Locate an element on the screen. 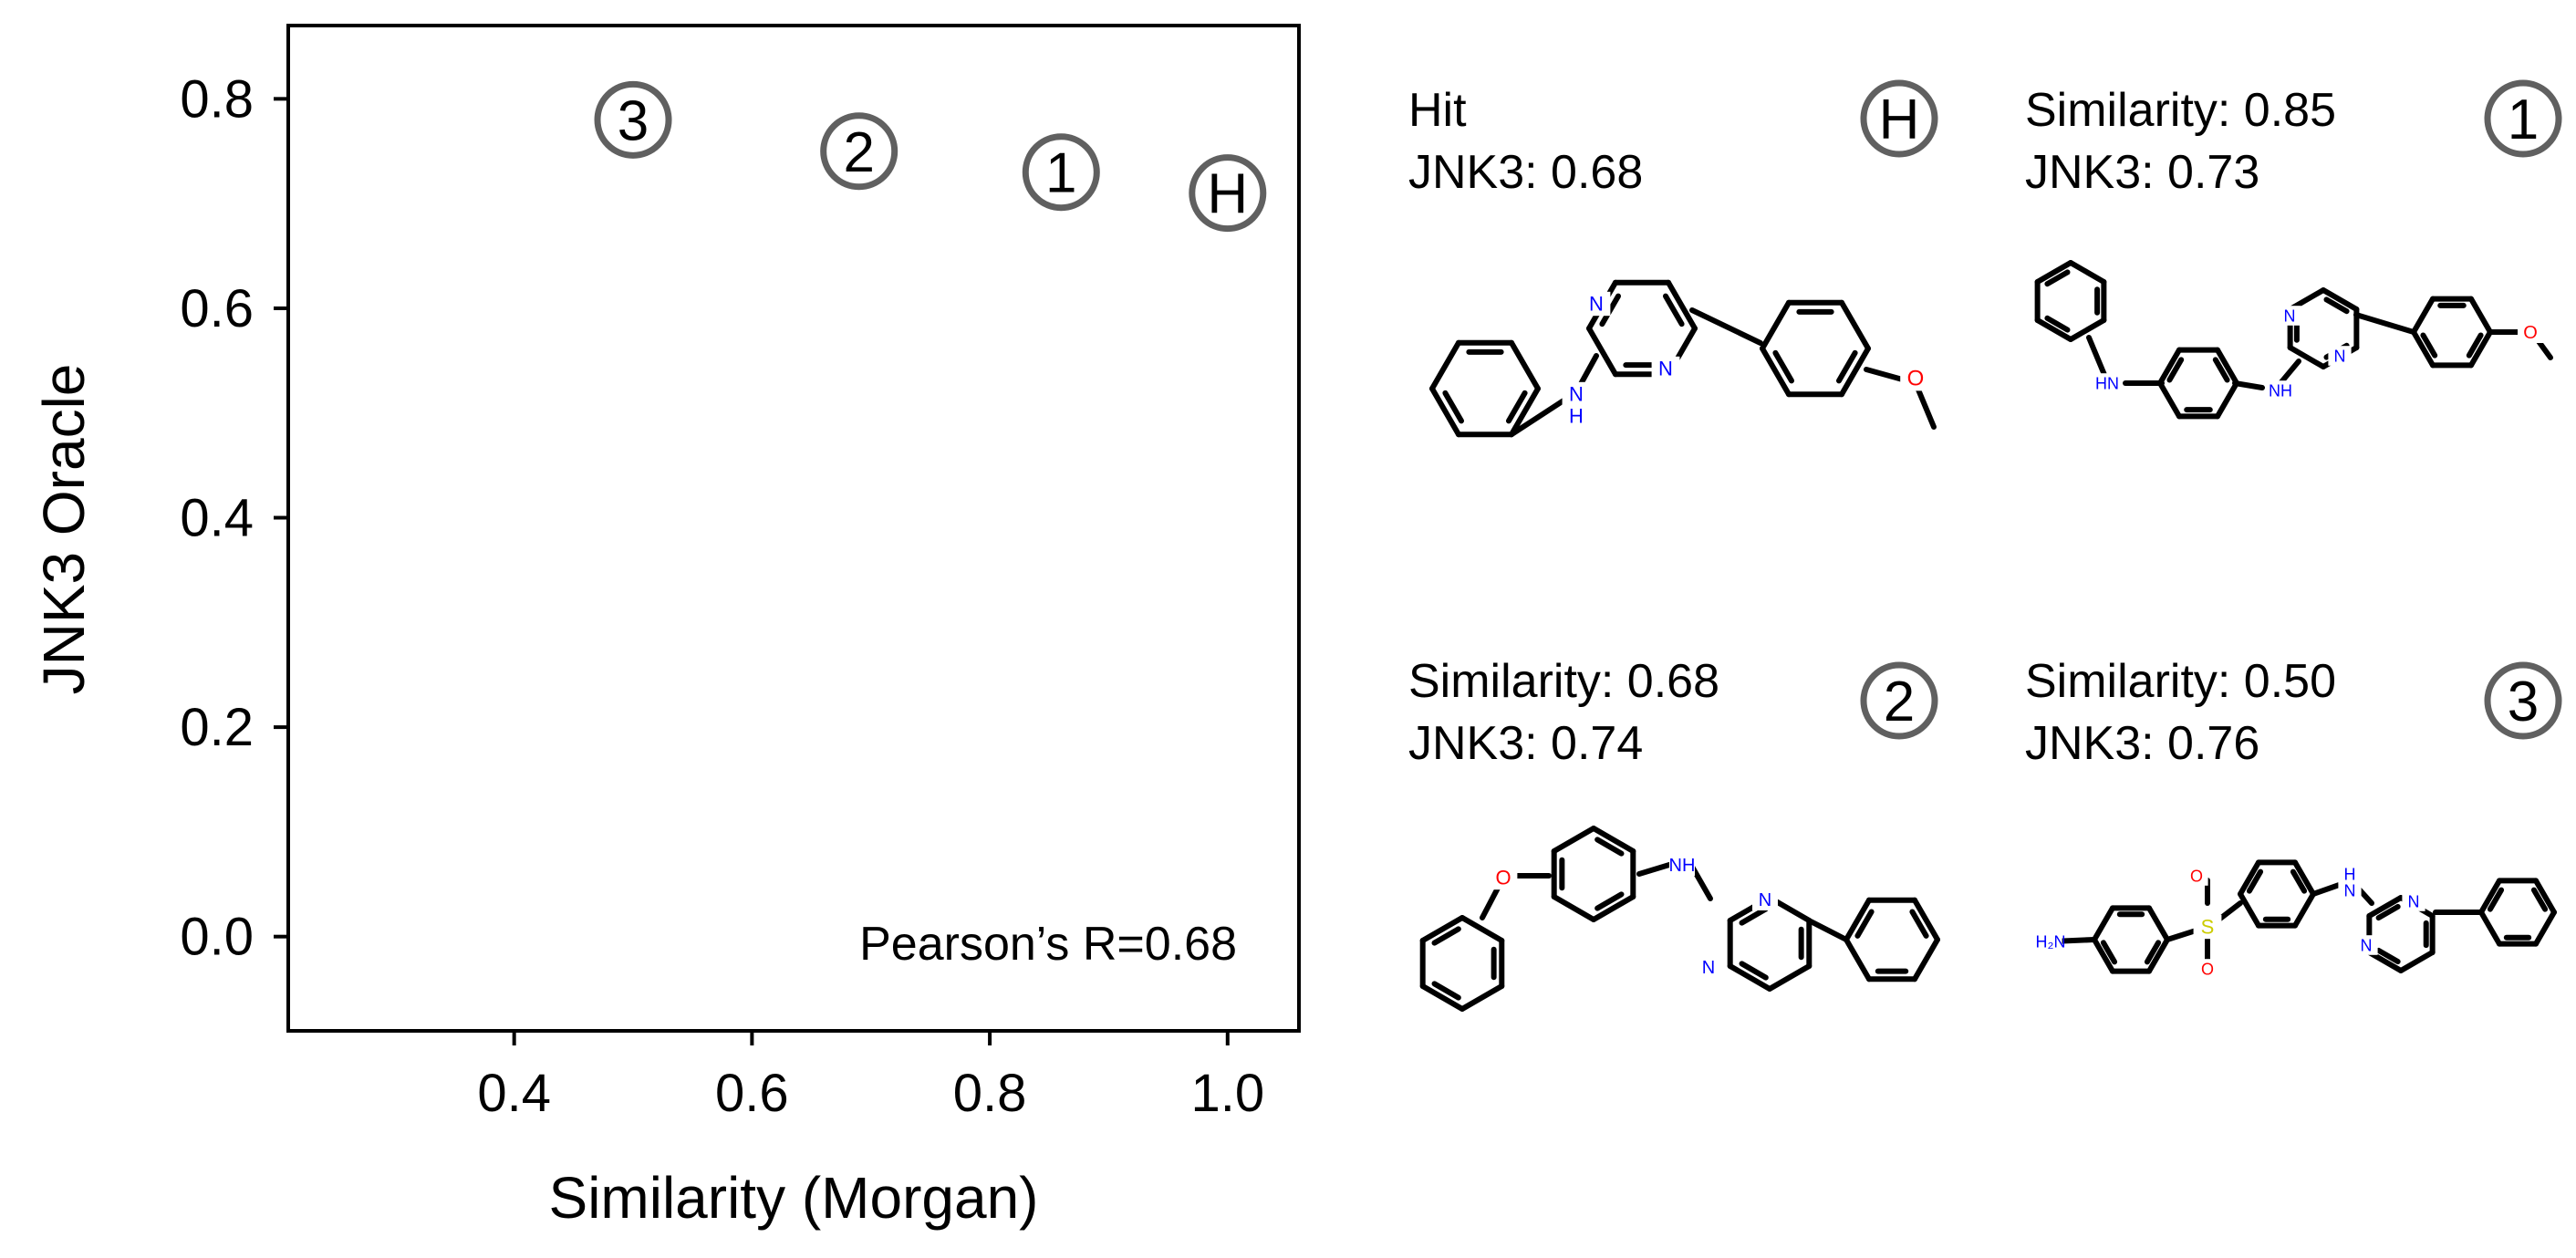 This screenshot has width=2576, height=1258. marker-label: 2 is located at coordinates (858, 153).